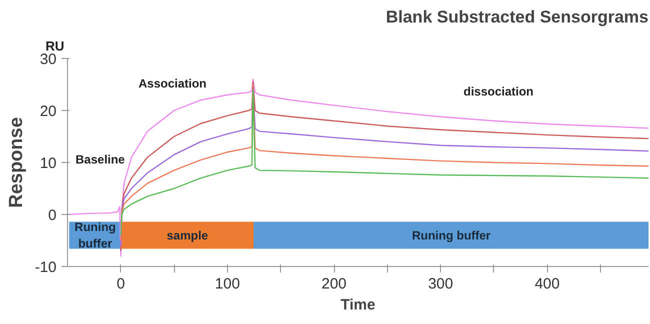 This screenshot has width=650, height=324. Describe the element at coordinates (187, 235) in the screenshot. I see `band-label: sample` at that location.